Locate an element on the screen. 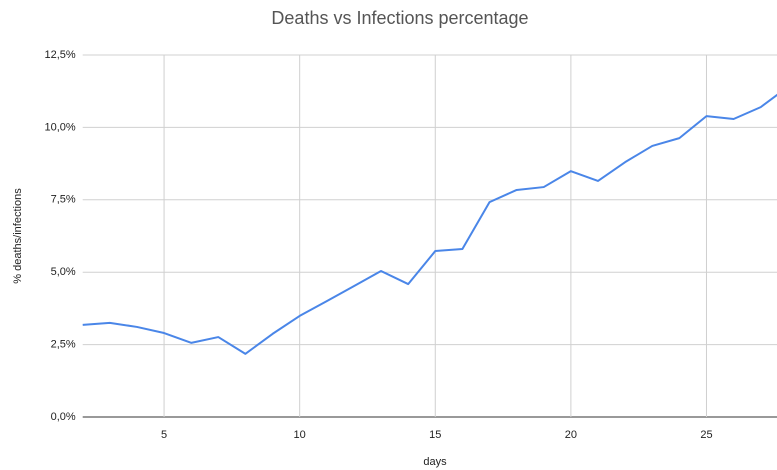 The width and height of the screenshot is (777, 470). x-tick-label: 5 is located at coordinates (164, 435).